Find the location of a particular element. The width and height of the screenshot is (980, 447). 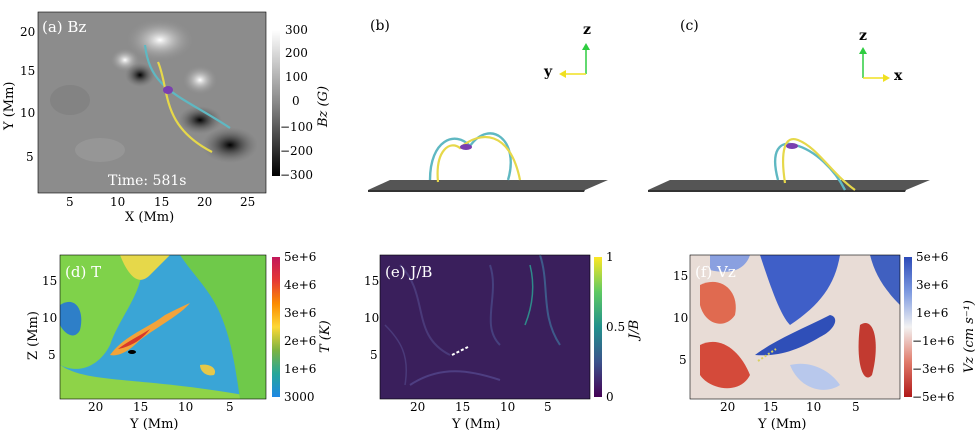

loop-3d-view-xz is located at coordinates (789, 119).